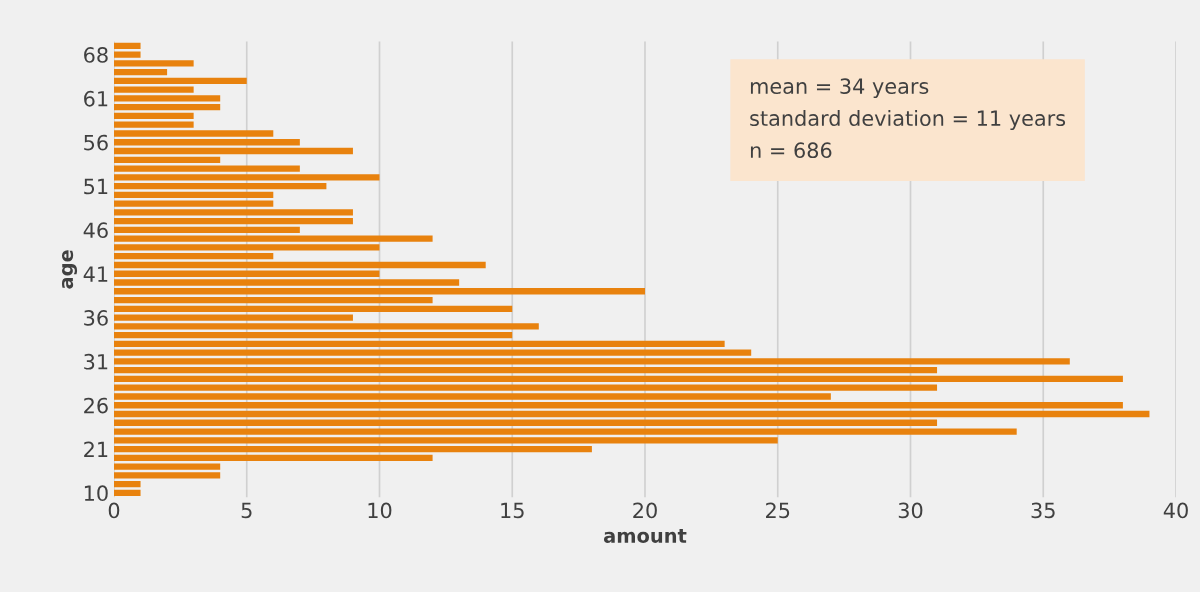 This screenshot has width=1200, height=592. What do you see at coordinates (96, 493) in the screenshot?
I see `y-tick-label: 10` at bounding box center [96, 493].